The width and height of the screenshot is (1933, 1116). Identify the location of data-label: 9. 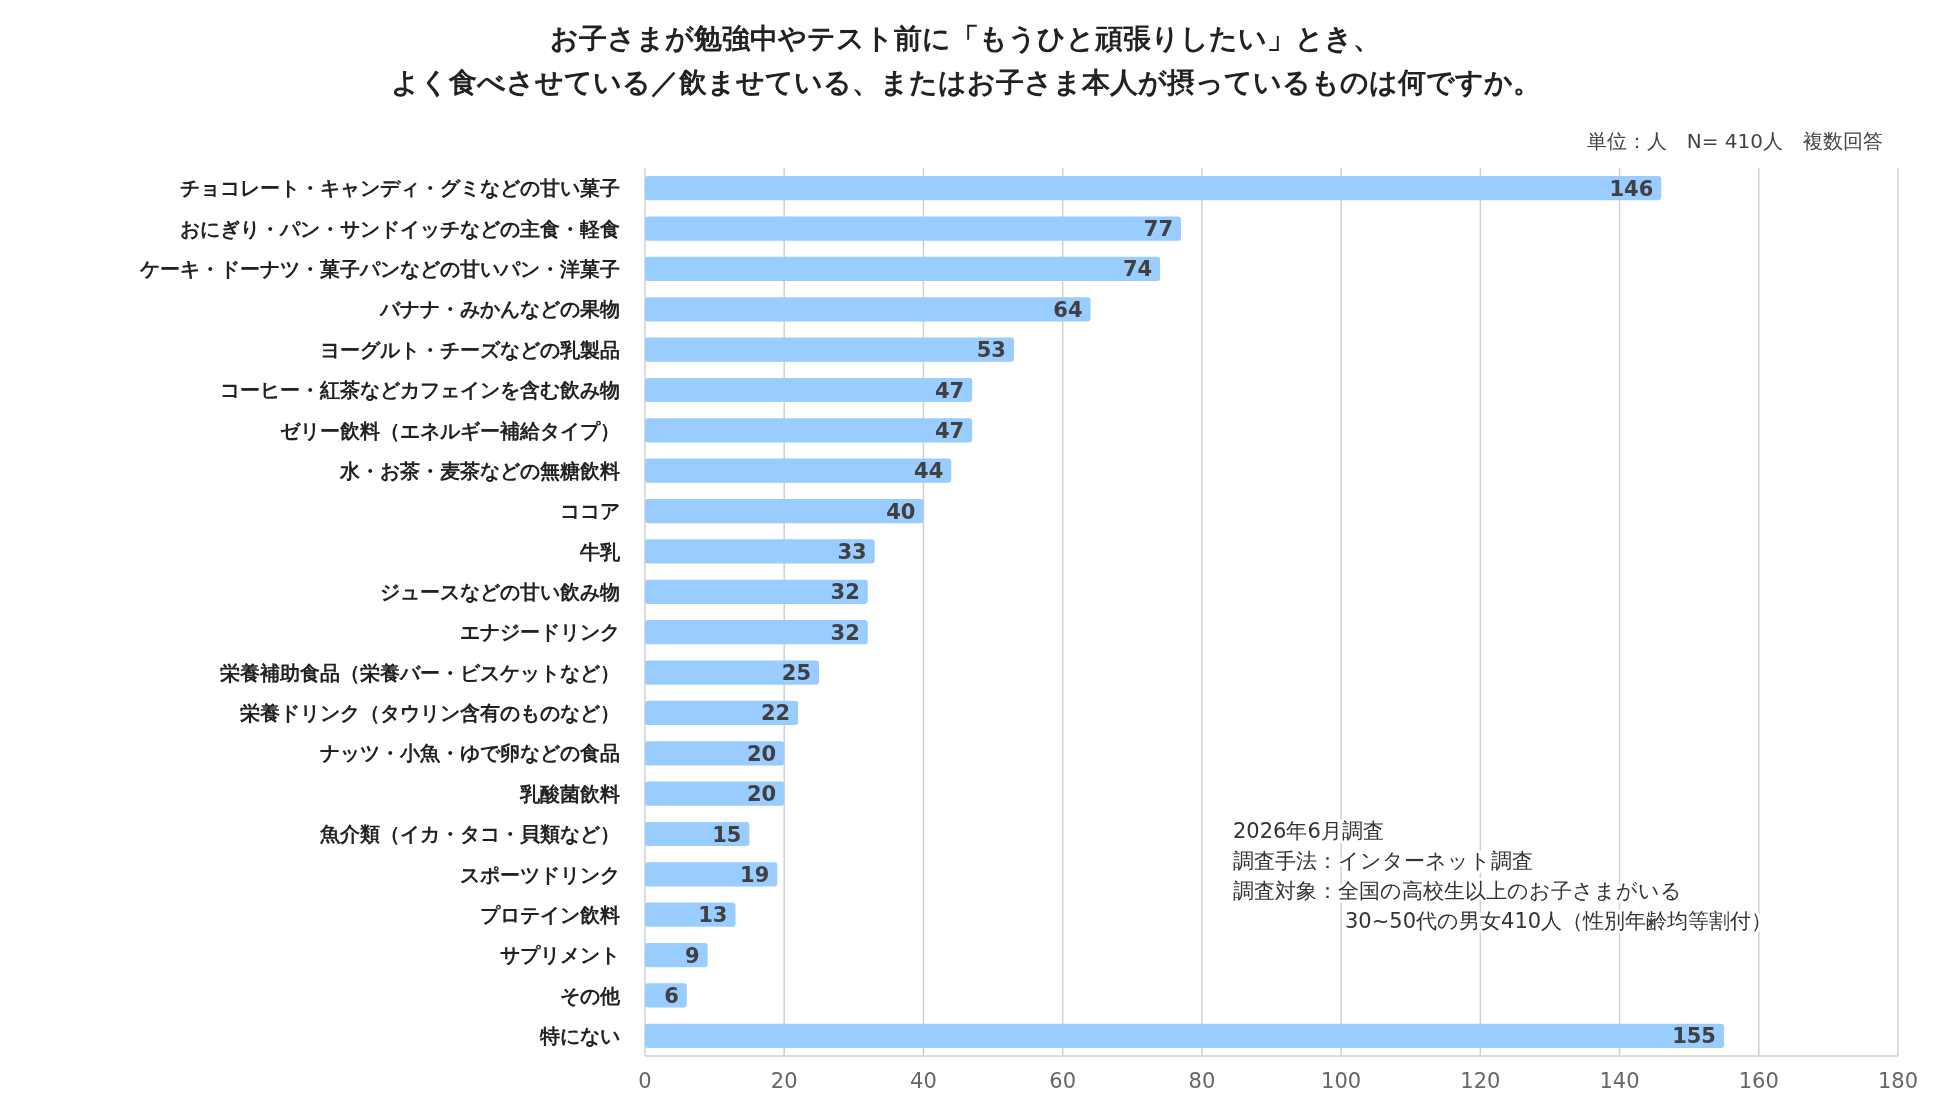
(692, 955).